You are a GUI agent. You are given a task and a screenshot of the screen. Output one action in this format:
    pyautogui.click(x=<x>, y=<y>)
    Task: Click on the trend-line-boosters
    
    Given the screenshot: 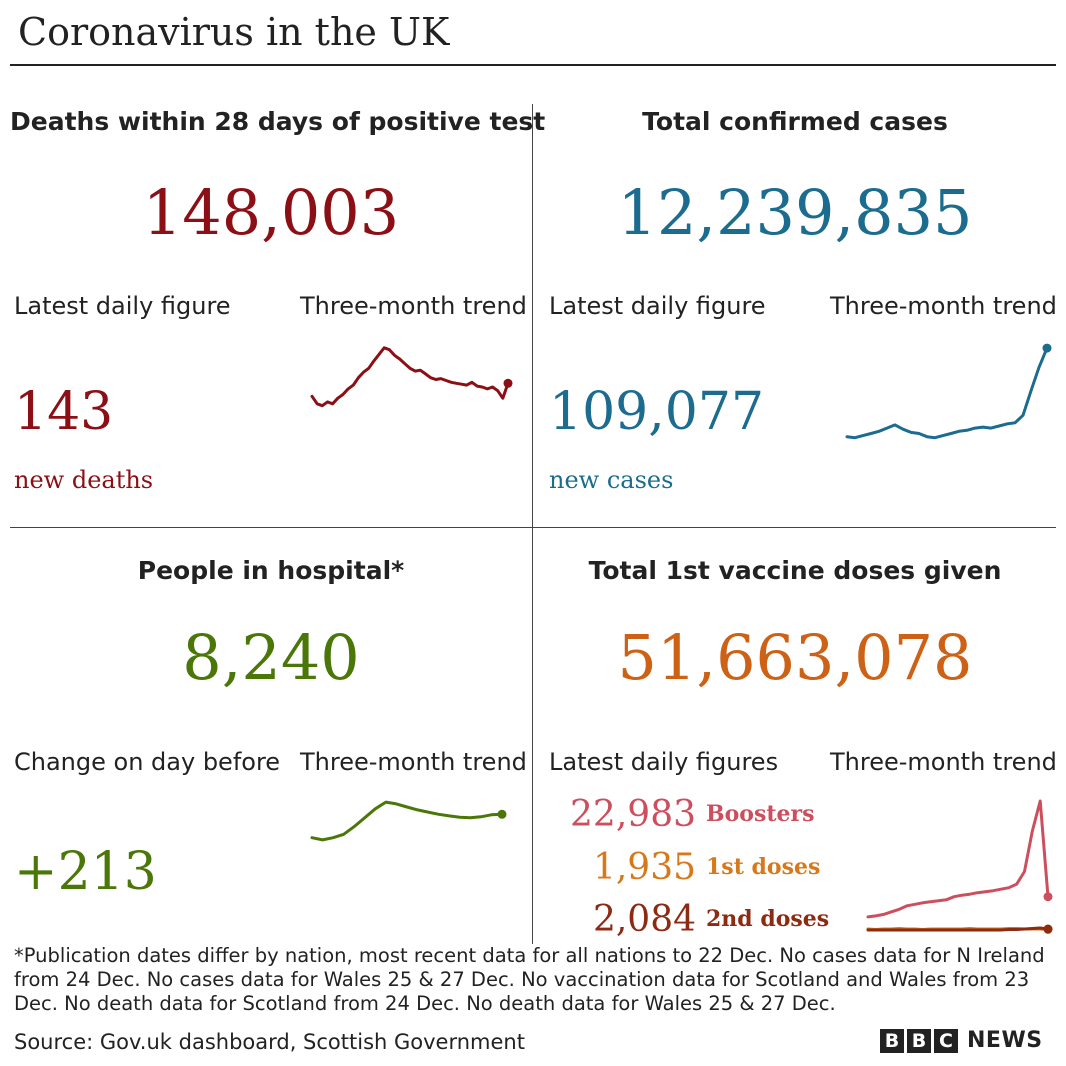 What is the action you would take?
    pyautogui.click(x=958, y=859)
    